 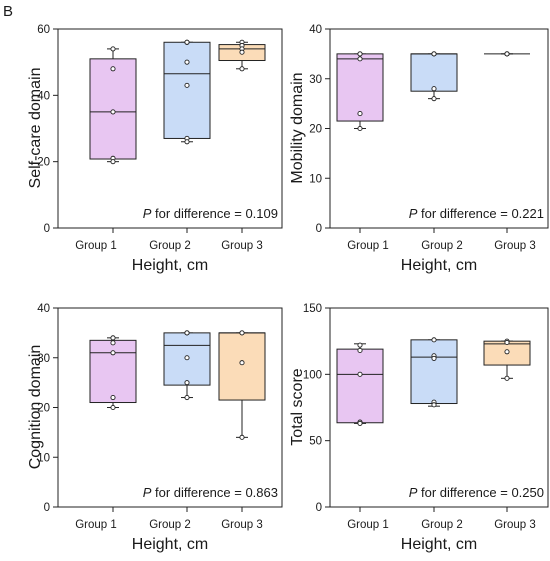 I want to click on y-tick-label: 60, so click(x=43, y=30).